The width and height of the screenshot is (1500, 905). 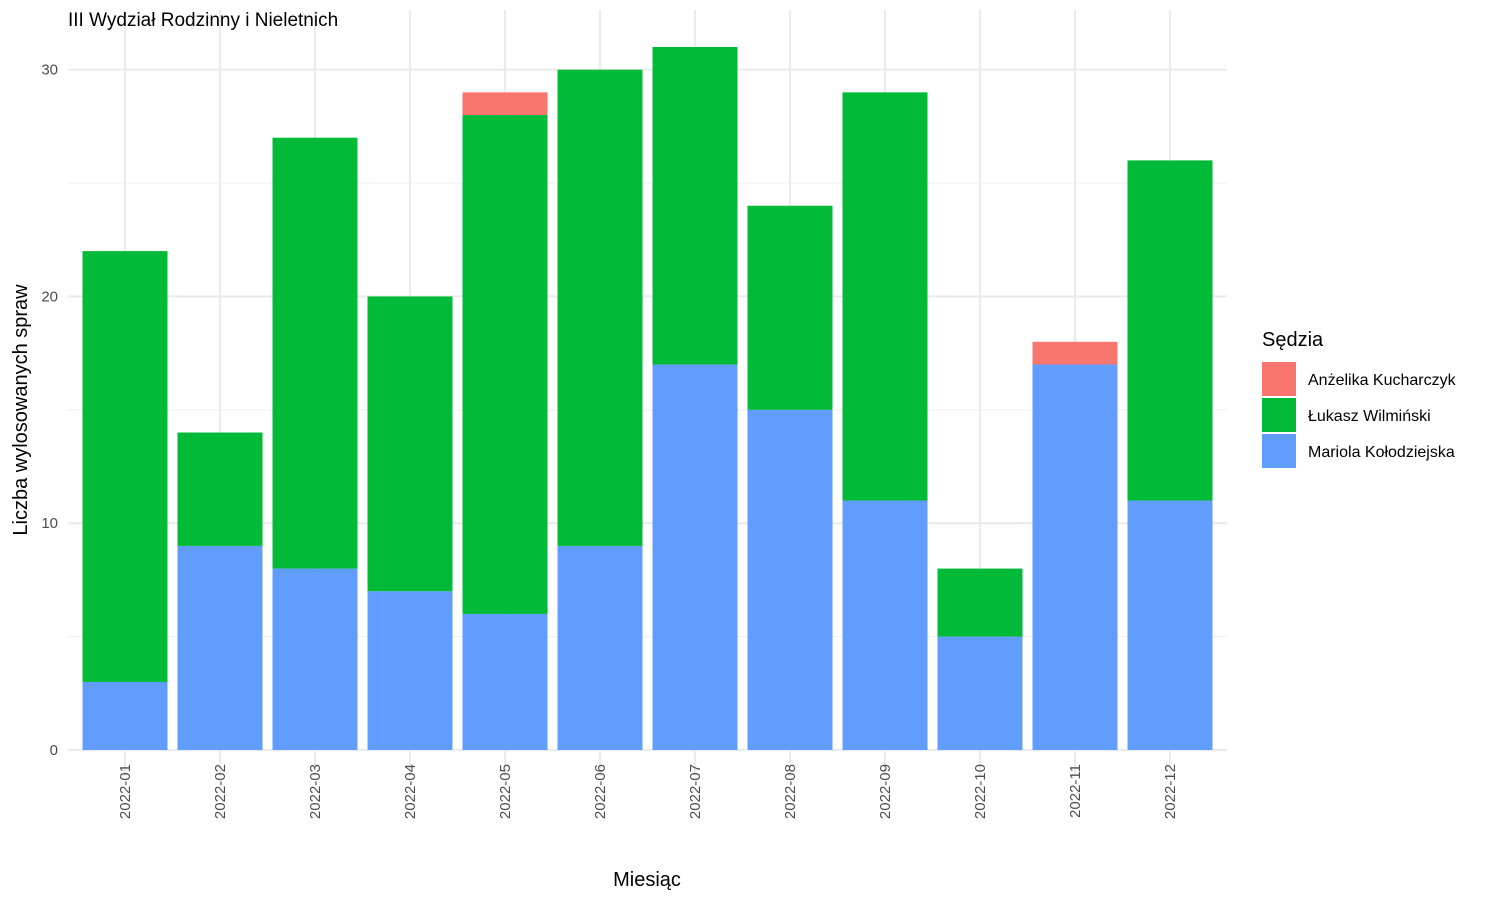 I want to click on x-tick-label: 2022-09, so click(x=885, y=791).